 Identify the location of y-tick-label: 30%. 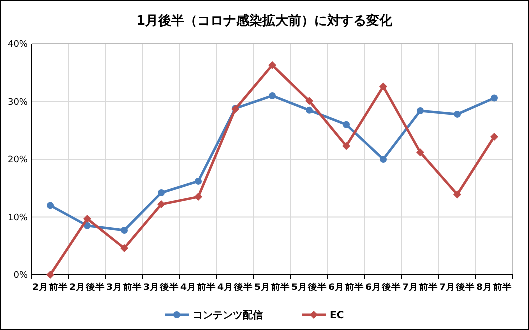
(18, 103).